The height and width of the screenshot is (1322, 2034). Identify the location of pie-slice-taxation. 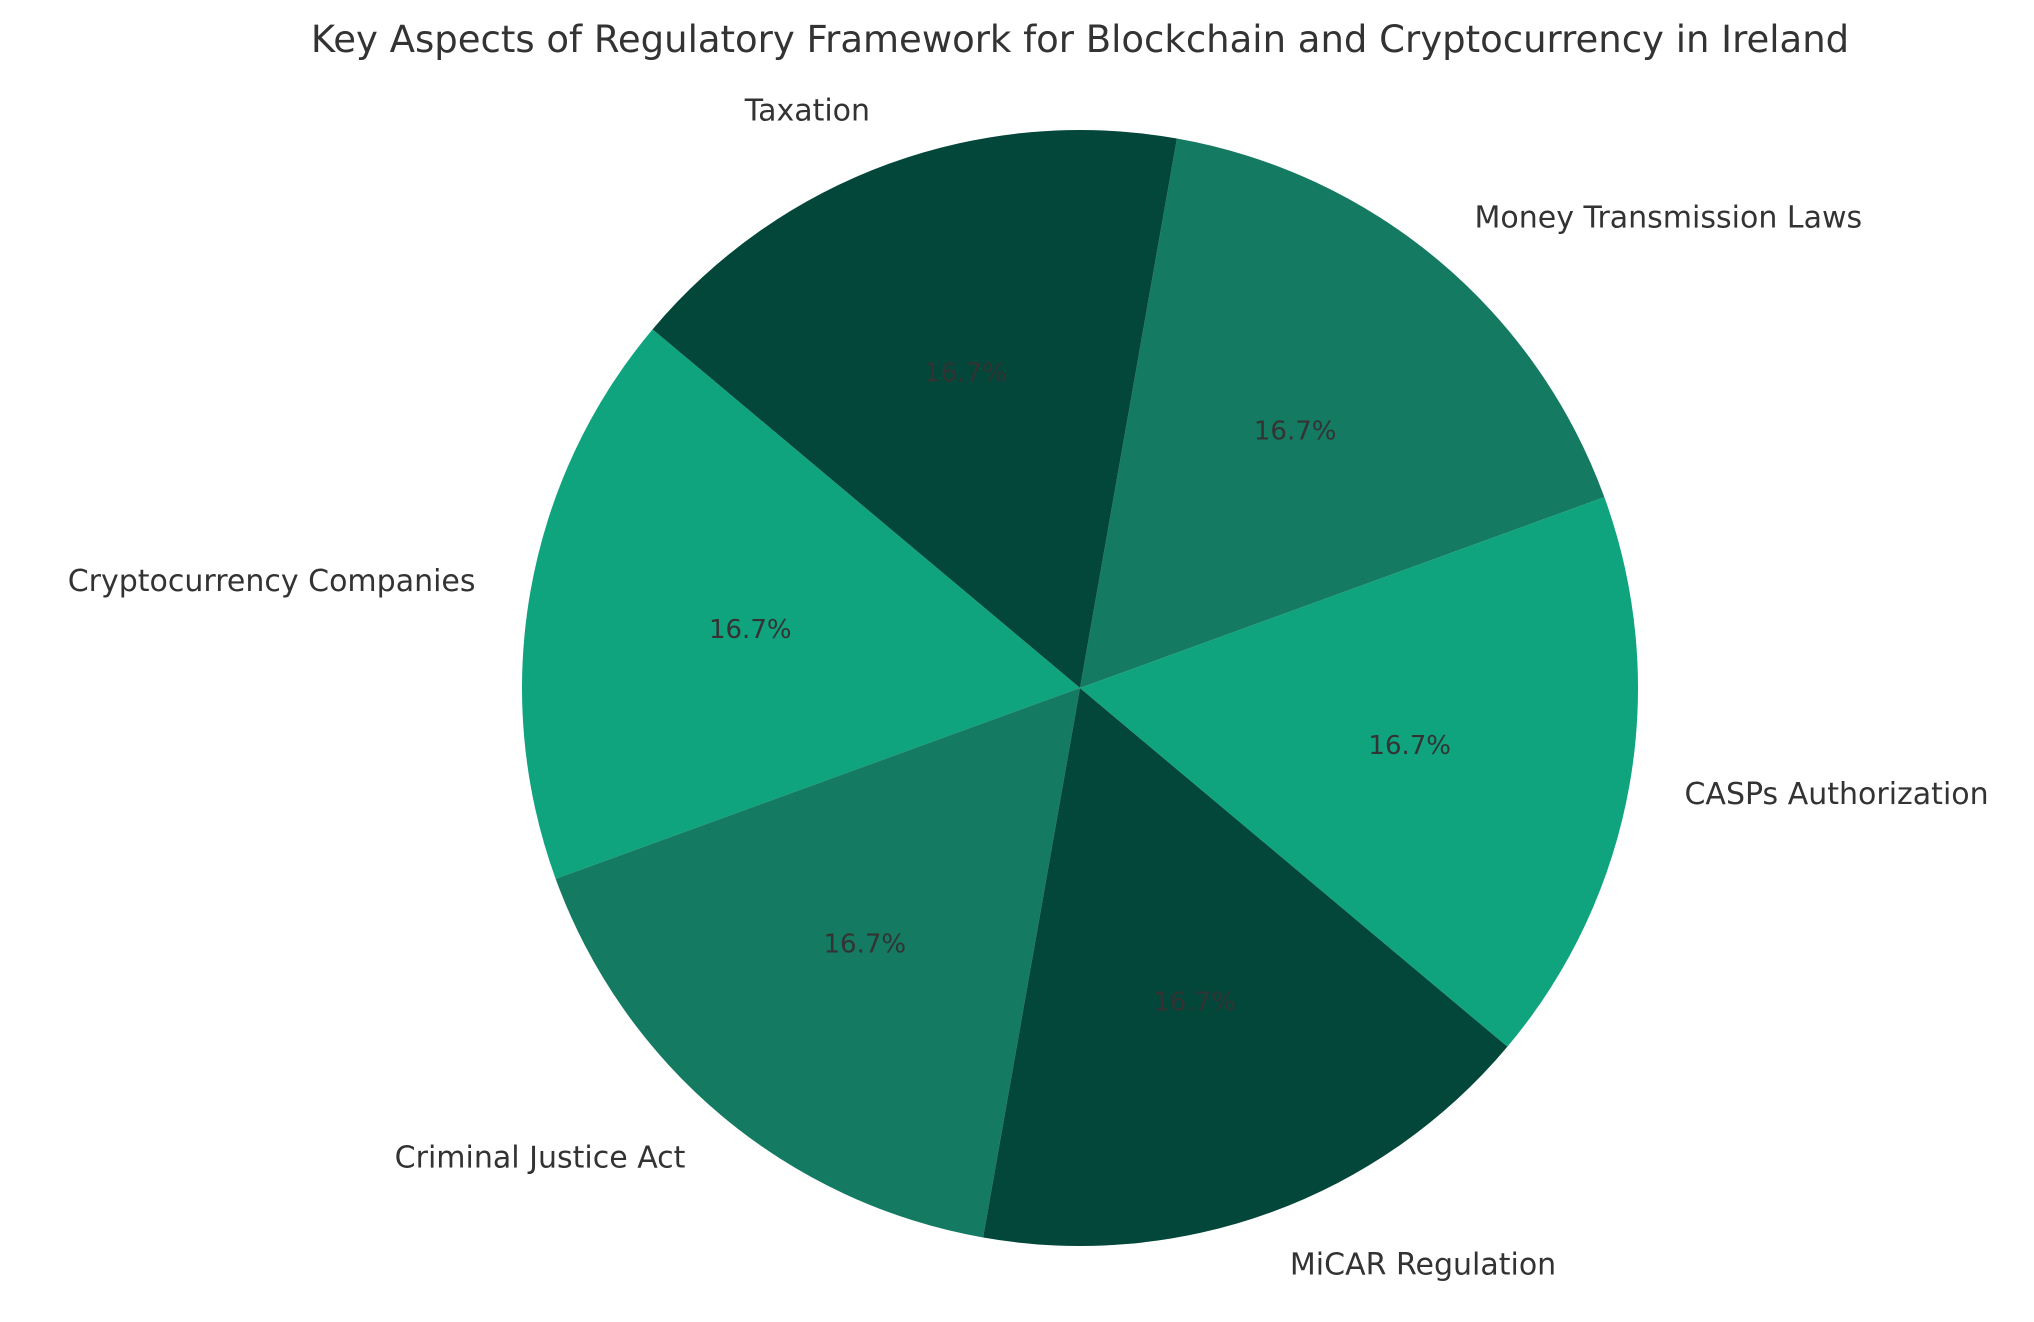
(914, 409).